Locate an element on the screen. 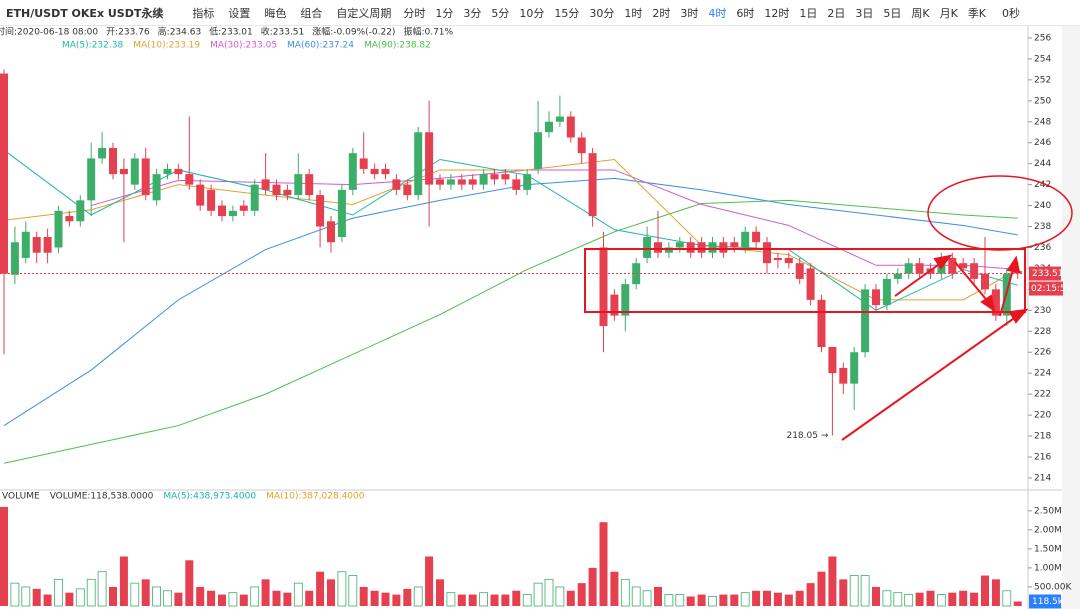  tool-button: 晦色 is located at coordinates (275, 13).